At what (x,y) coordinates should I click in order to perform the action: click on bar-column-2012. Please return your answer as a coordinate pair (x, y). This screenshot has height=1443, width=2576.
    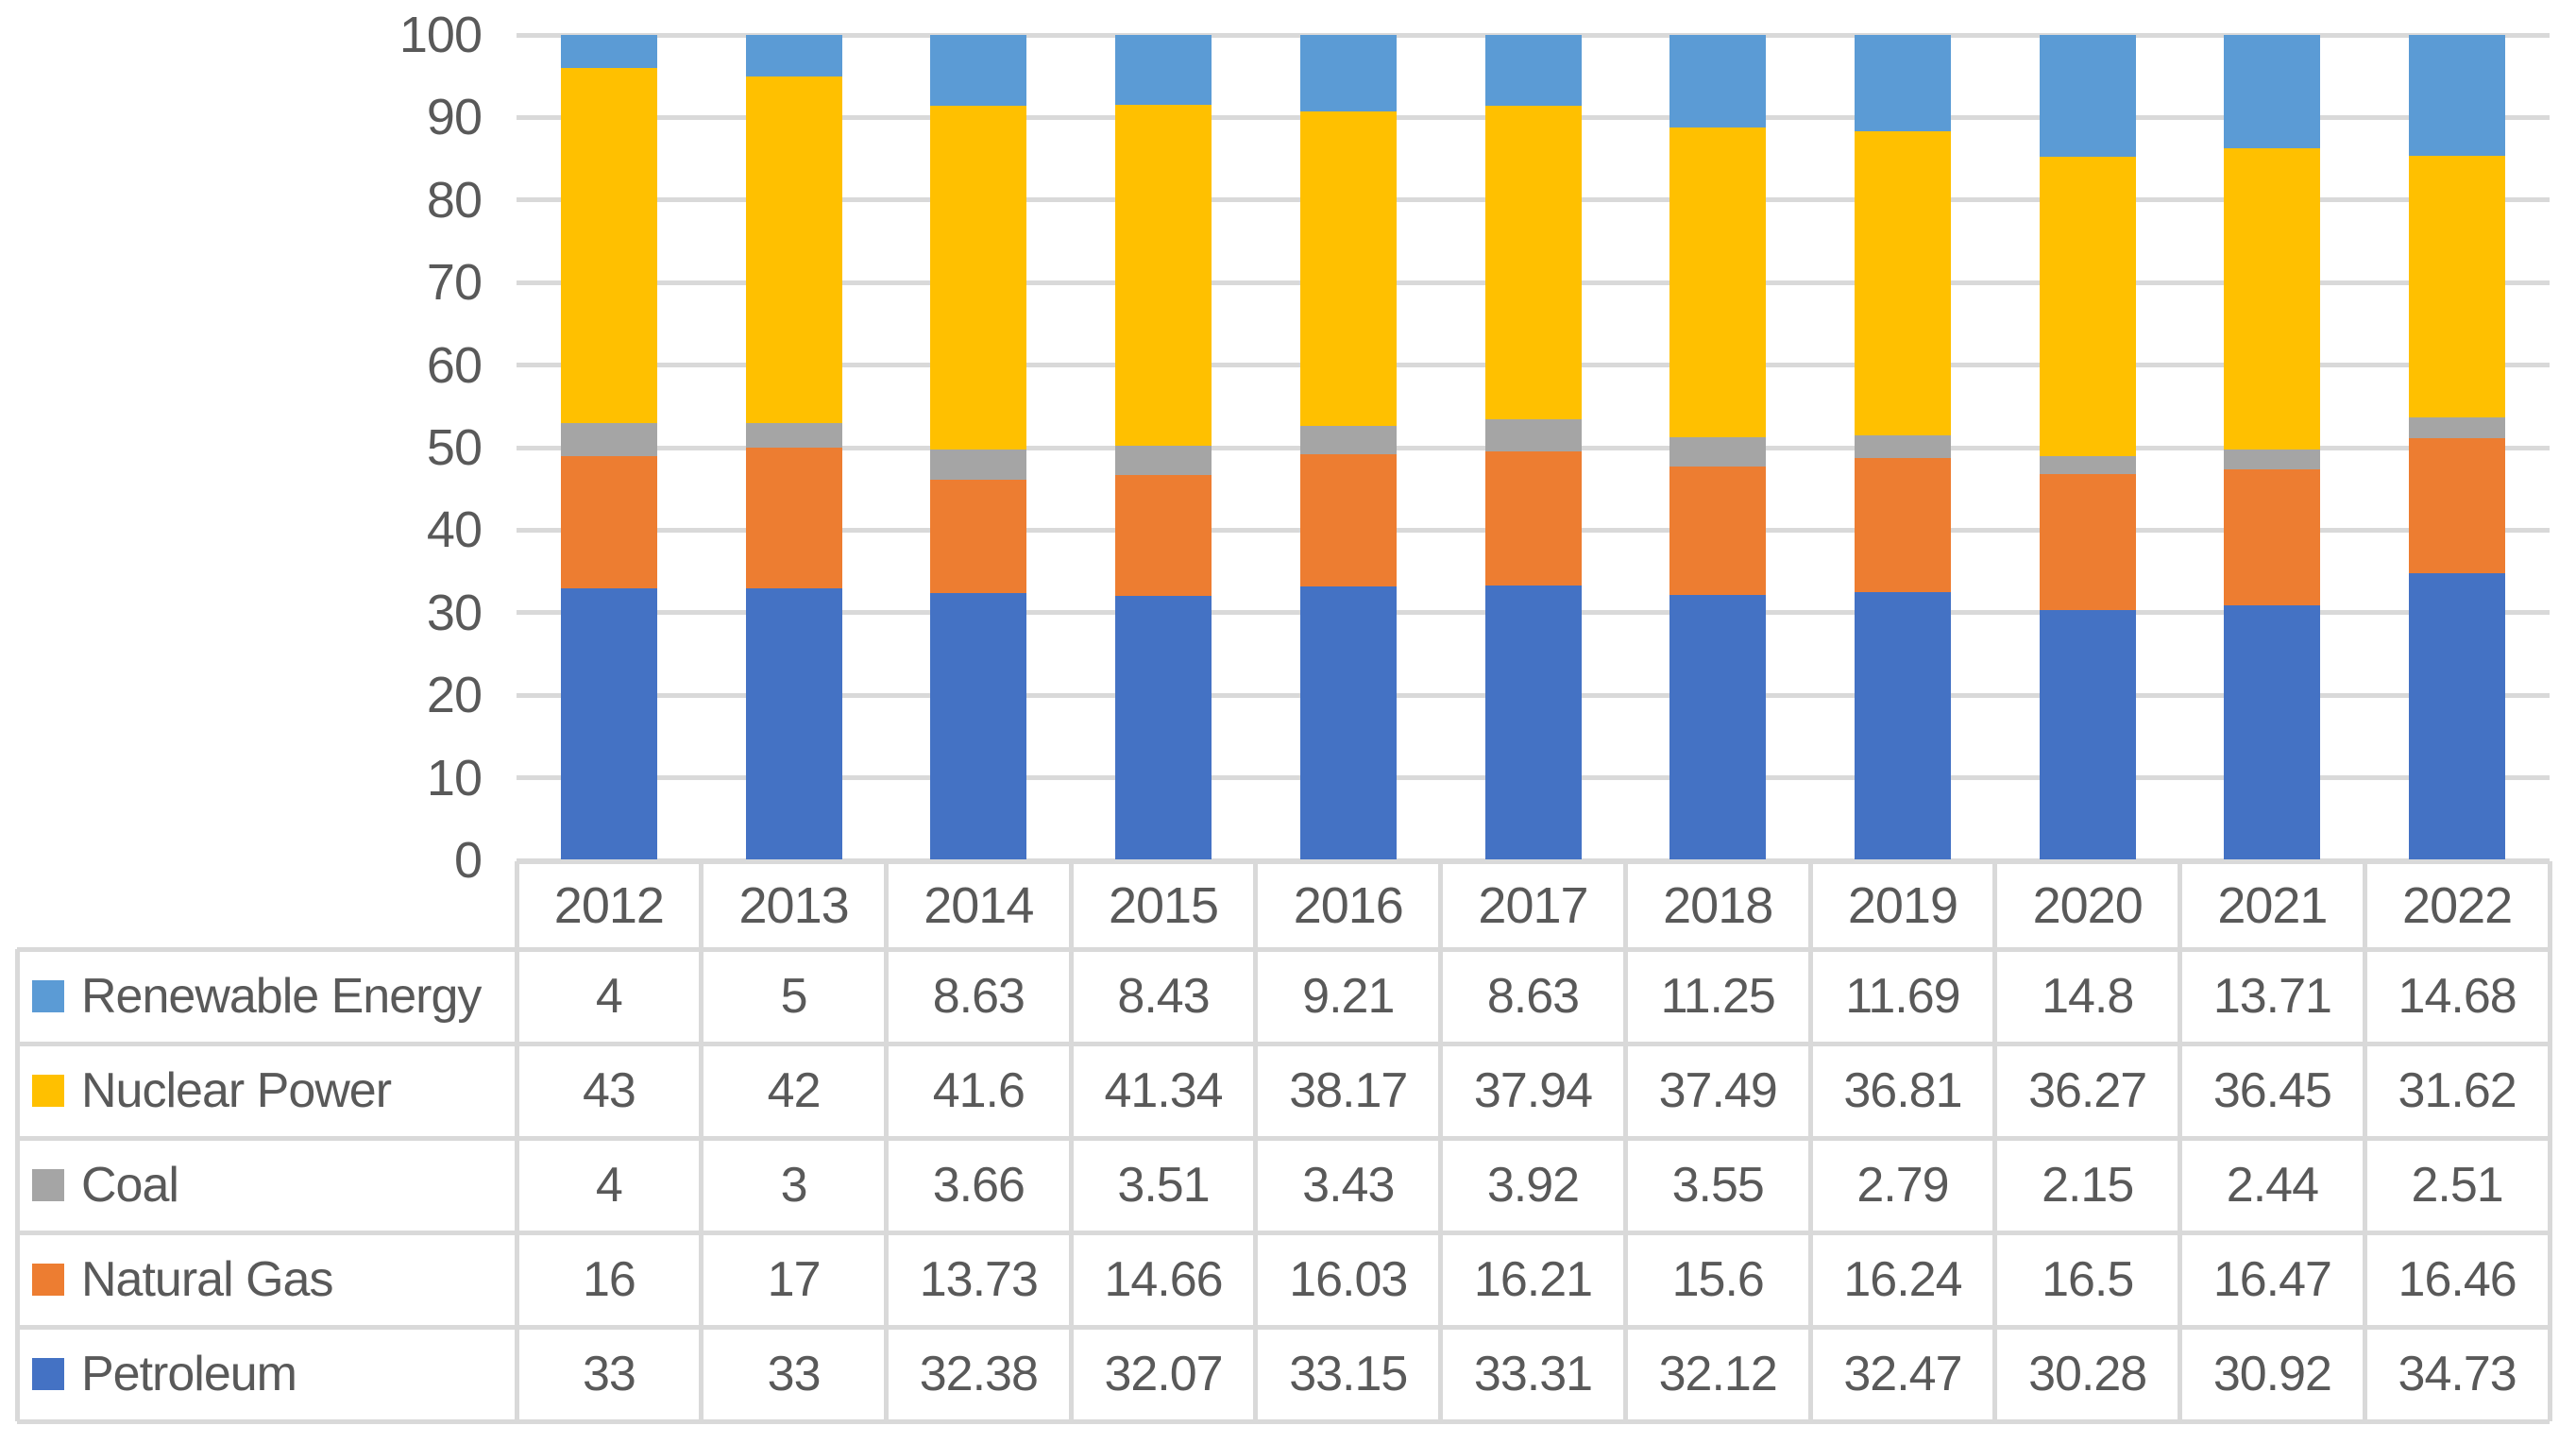
    Looking at the image, I should click on (608, 447).